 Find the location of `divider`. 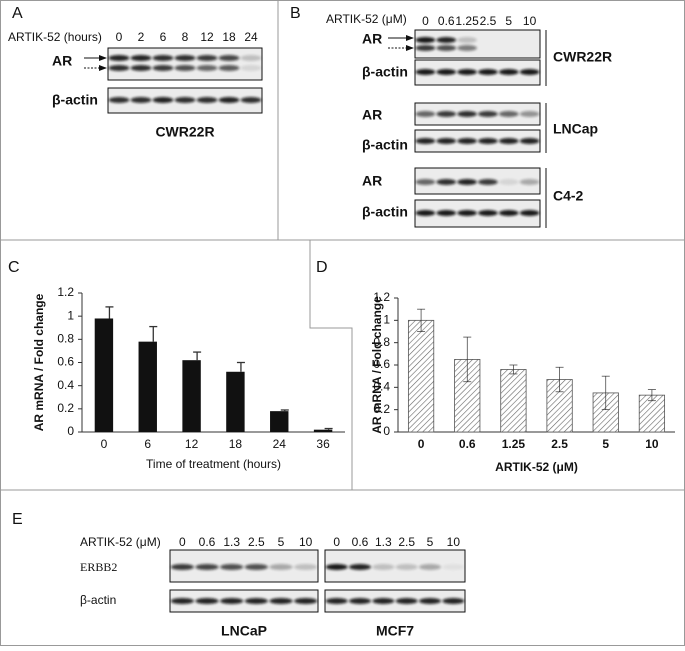

divider is located at coordinates (331, 365).